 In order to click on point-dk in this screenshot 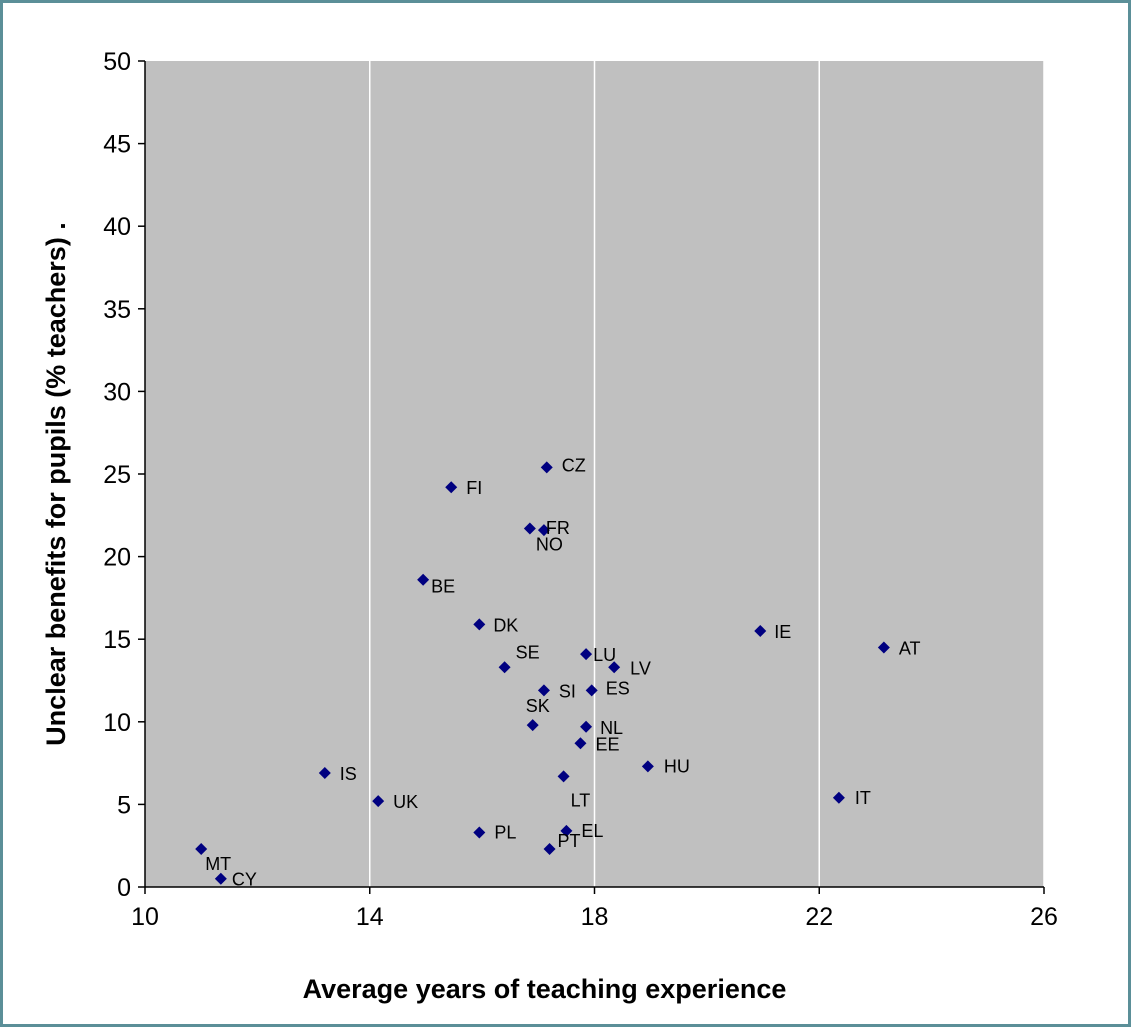, I will do `click(479, 624)`.